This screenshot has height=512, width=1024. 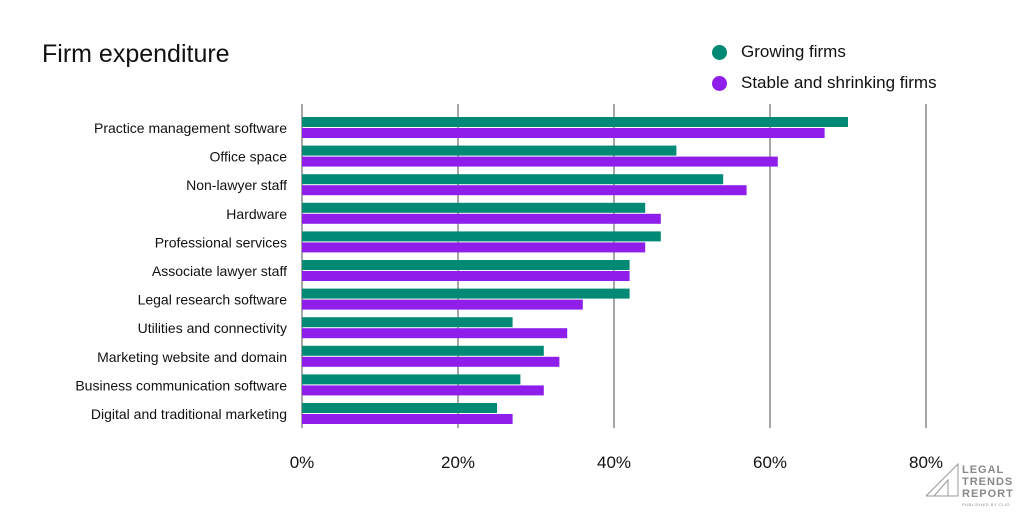 What do you see at coordinates (236, 185) in the screenshot?
I see `category-label: Non-lawyer staff` at bounding box center [236, 185].